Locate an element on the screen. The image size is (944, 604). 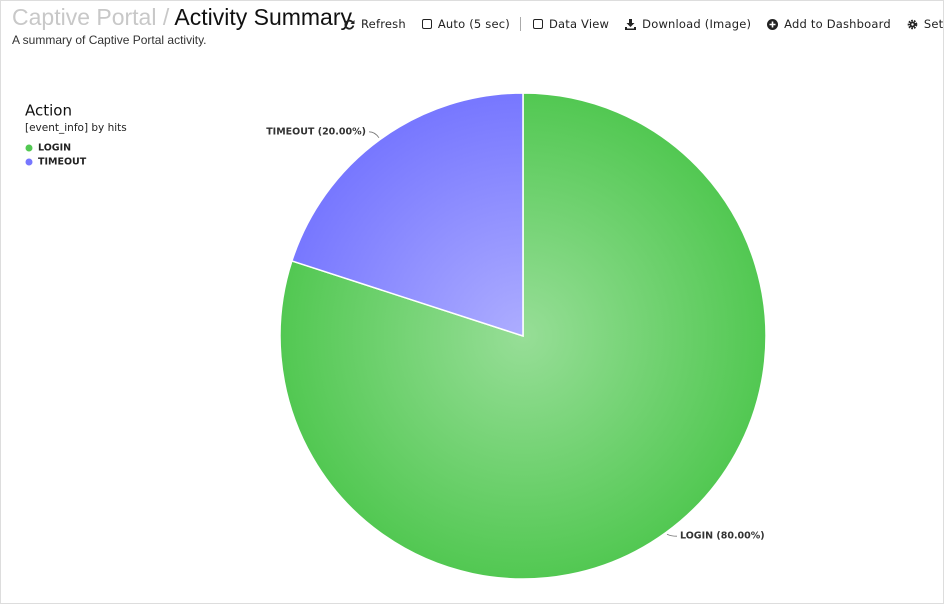
data-view-checkbox: Data View is located at coordinates (571, 24).